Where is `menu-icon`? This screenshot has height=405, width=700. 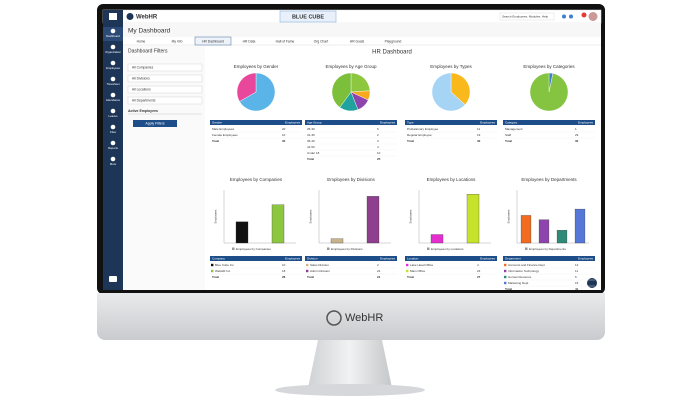 menu-icon is located at coordinates (113, 16).